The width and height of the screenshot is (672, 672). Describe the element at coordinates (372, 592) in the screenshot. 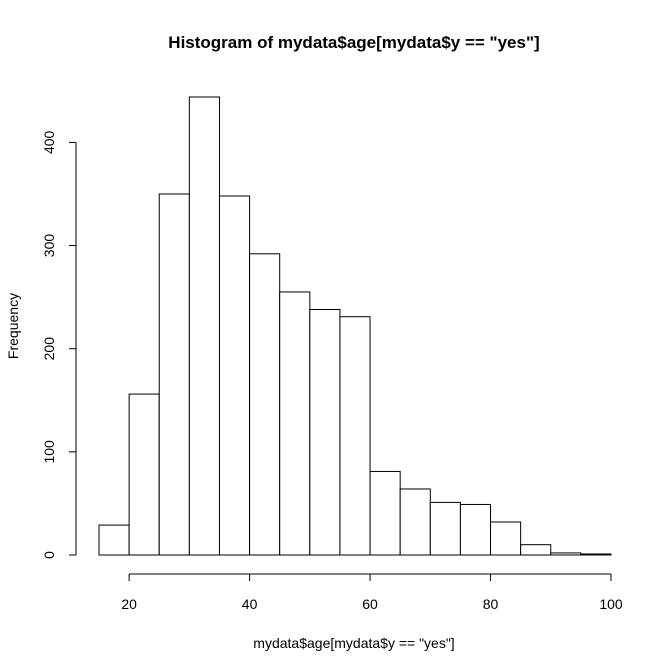

I see `x-axis: 20 40 60 80 100` at that location.